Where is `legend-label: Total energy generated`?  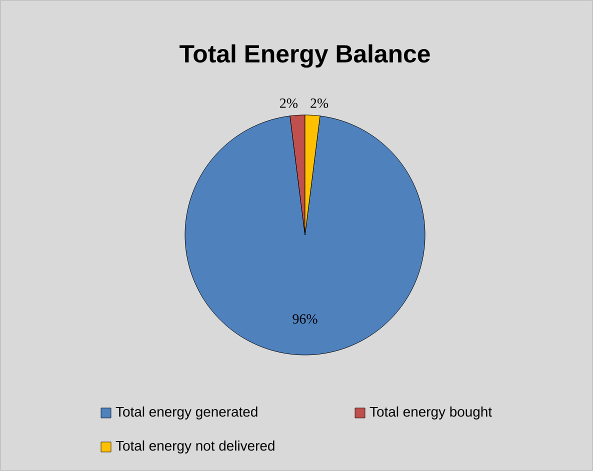
legend-label: Total energy generated is located at coordinates (187, 413).